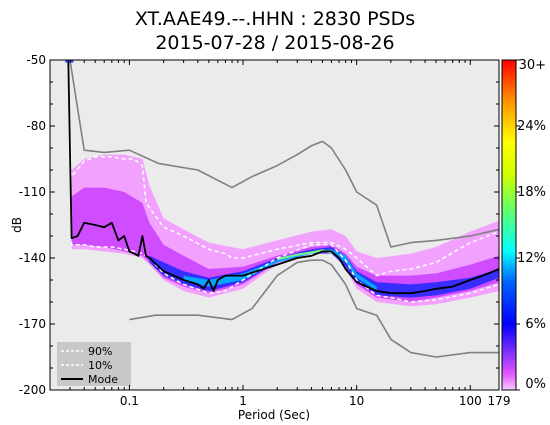 The width and height of the screenshot is (550, 425). I want to click on colorbar-tick-label: 6%, so click(535, 324).